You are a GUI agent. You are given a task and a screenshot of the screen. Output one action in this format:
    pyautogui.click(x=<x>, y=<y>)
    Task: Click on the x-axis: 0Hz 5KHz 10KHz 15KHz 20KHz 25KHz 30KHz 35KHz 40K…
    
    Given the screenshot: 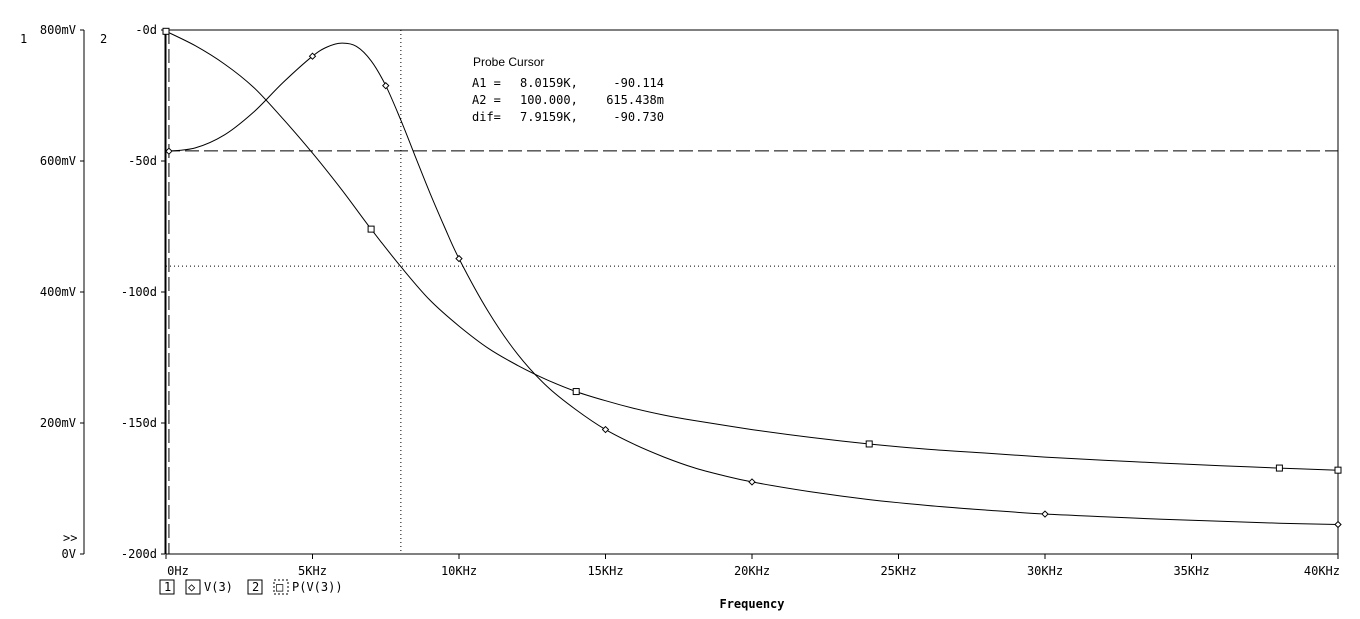 What is the action you would take?
    pyautogui.click(x=752, y=566)
    